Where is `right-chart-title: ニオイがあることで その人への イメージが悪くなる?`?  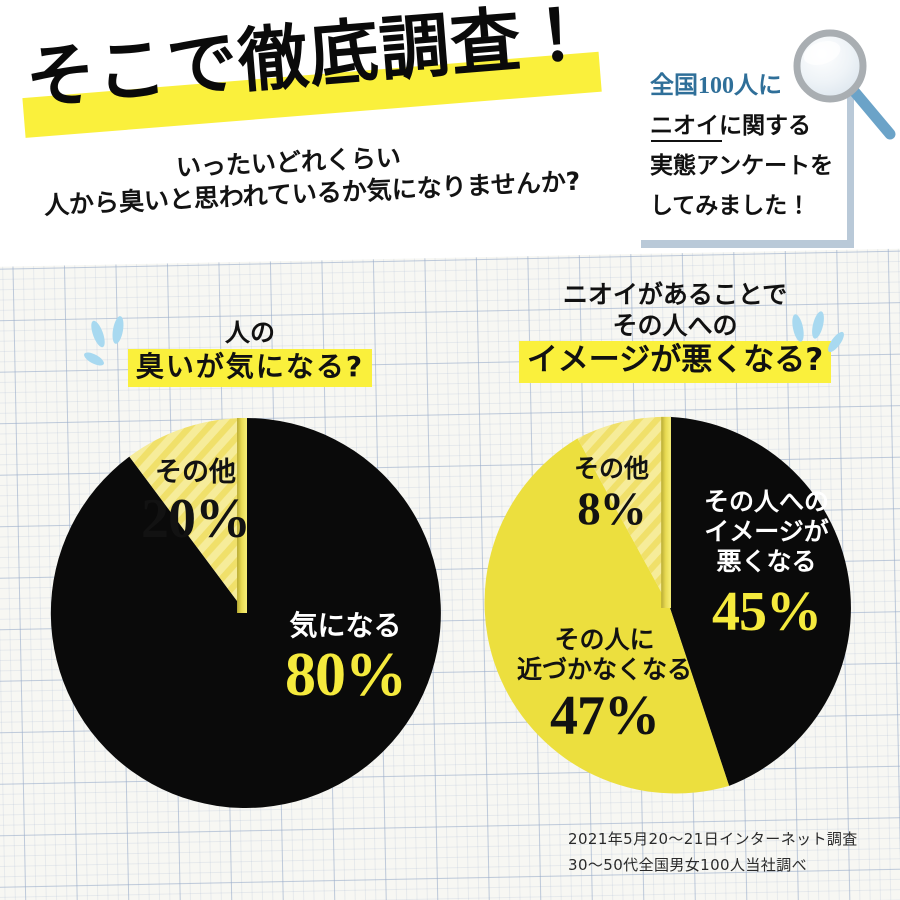
right-chart-title: ニオイがあることで その人への イメージが悪くなる? is located at coordinates (675, 331).